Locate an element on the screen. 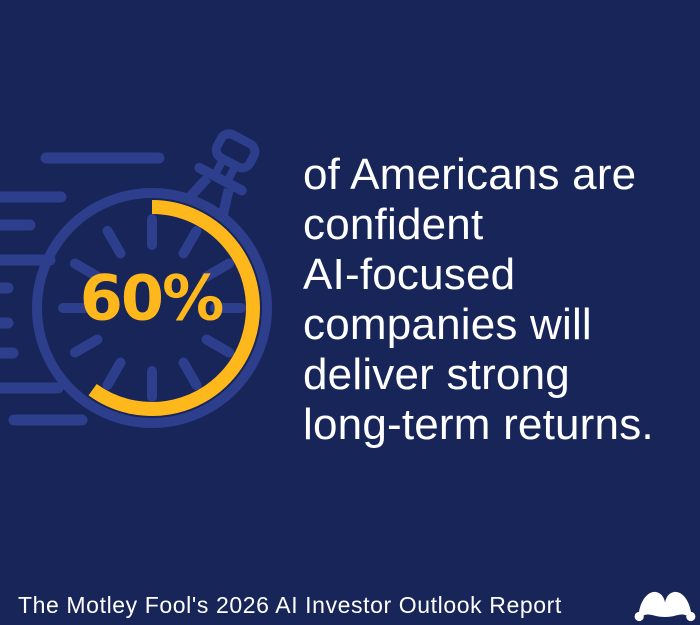 Image resolution: width=700 pixels, height=625 pixels. headline-line: of Americans are is located at coordinates (470, 174).